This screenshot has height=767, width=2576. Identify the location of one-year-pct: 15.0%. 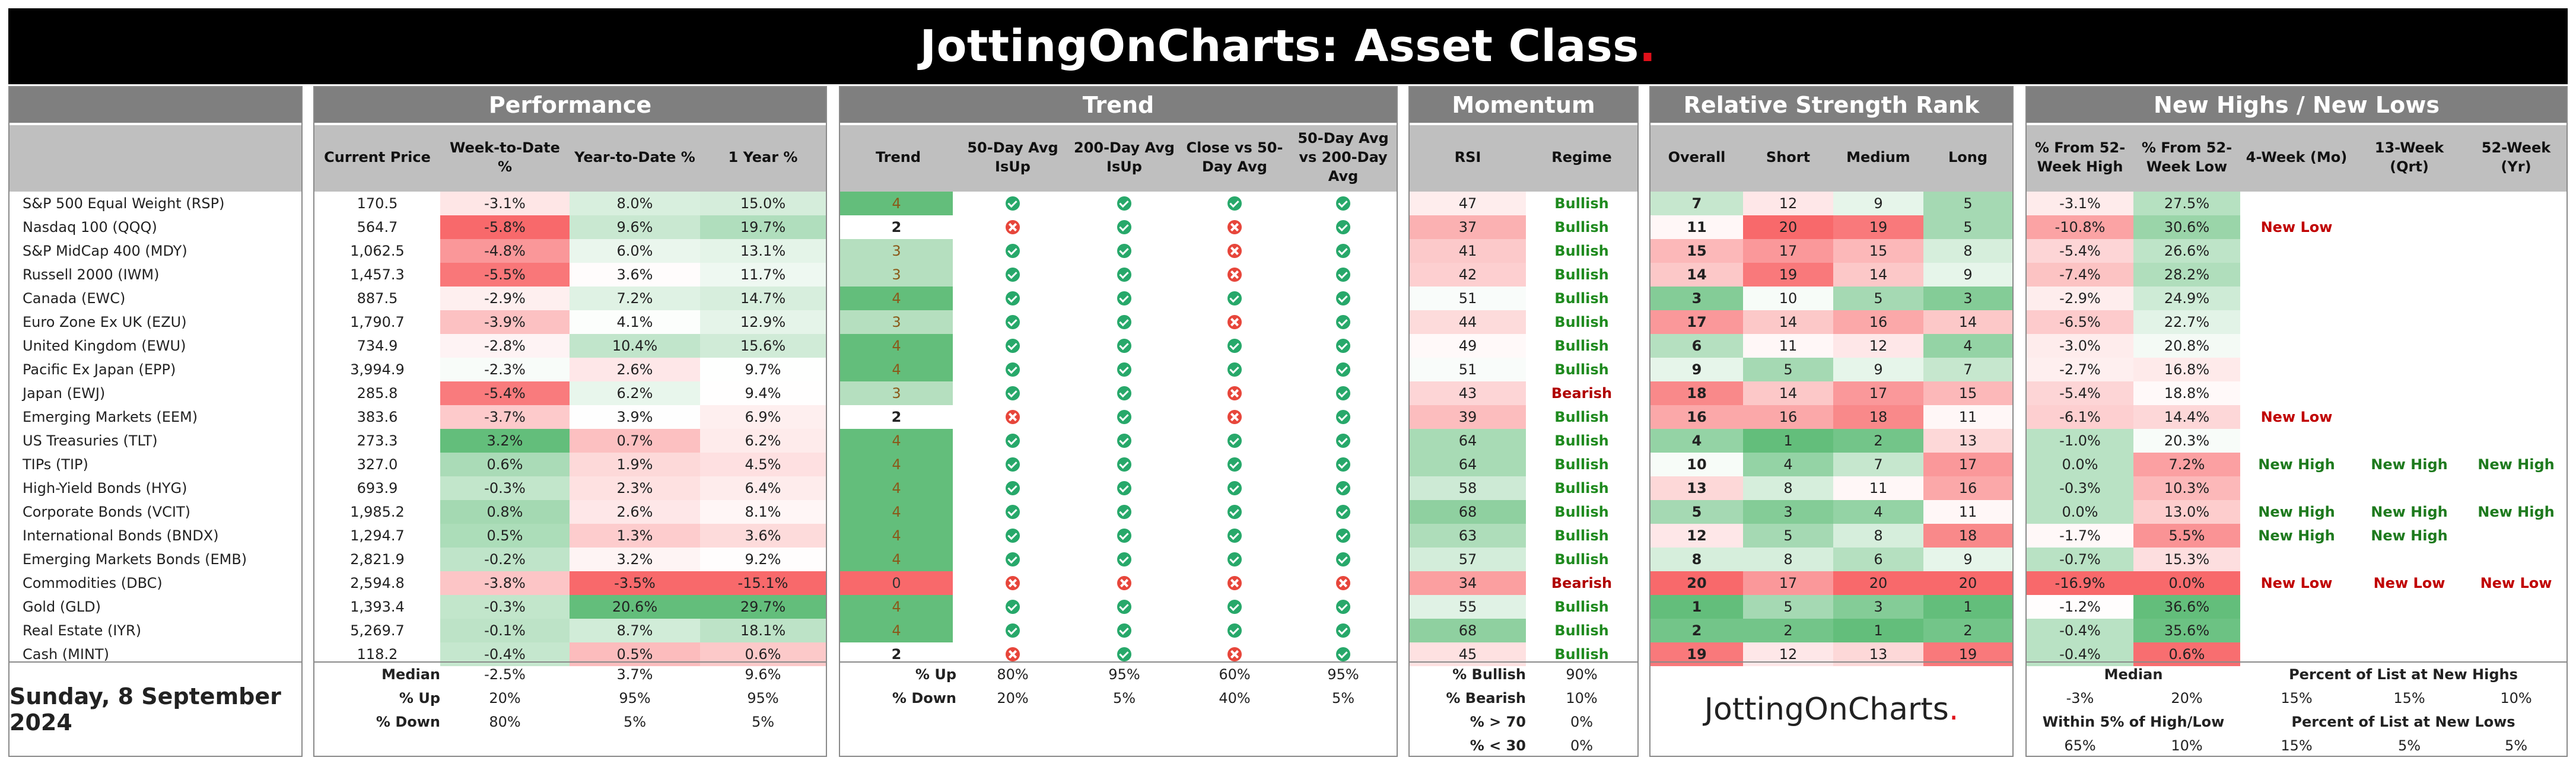
(763, 203).